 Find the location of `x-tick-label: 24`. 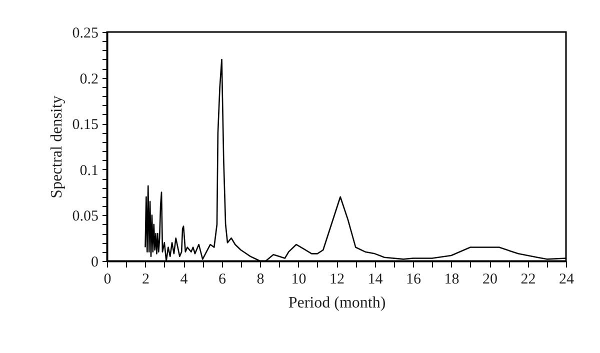

x-tick-label: 24 is located at coordinates (566, 280).